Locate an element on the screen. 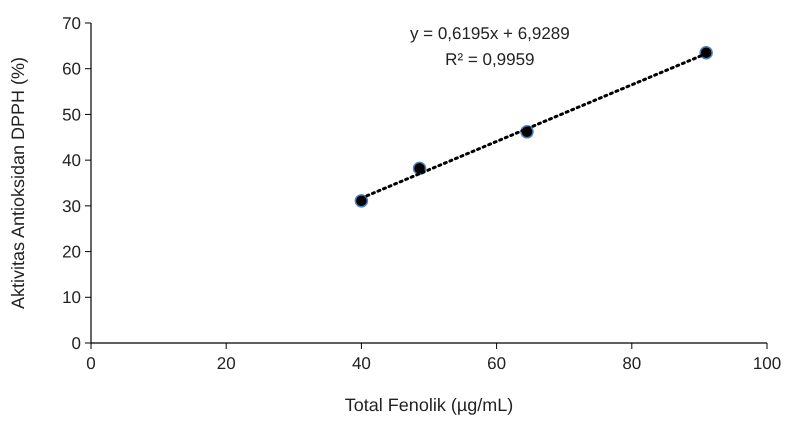 The width and height of the screenshot is (789, 423). point is located at coordinates (361, 201).